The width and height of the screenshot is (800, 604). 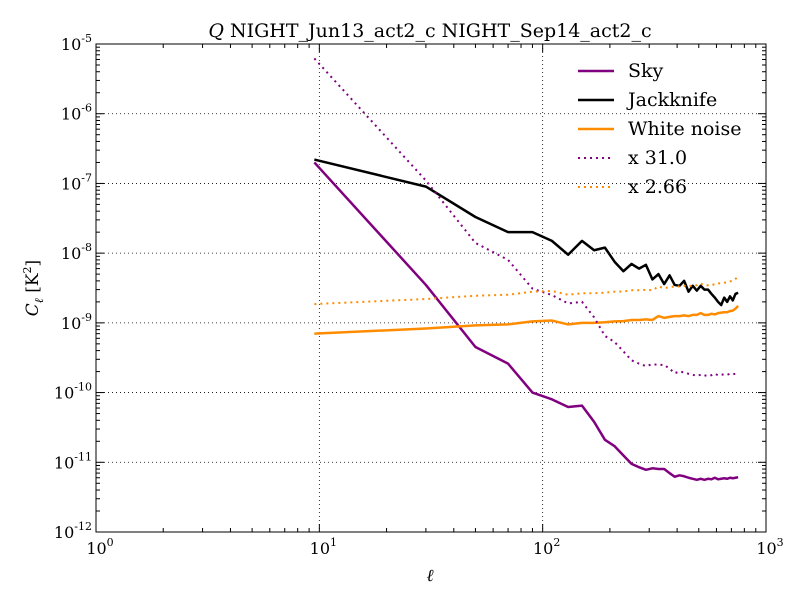 I want to click on y-tick-label: 10⁻⁸, so click(x=76, y=252).